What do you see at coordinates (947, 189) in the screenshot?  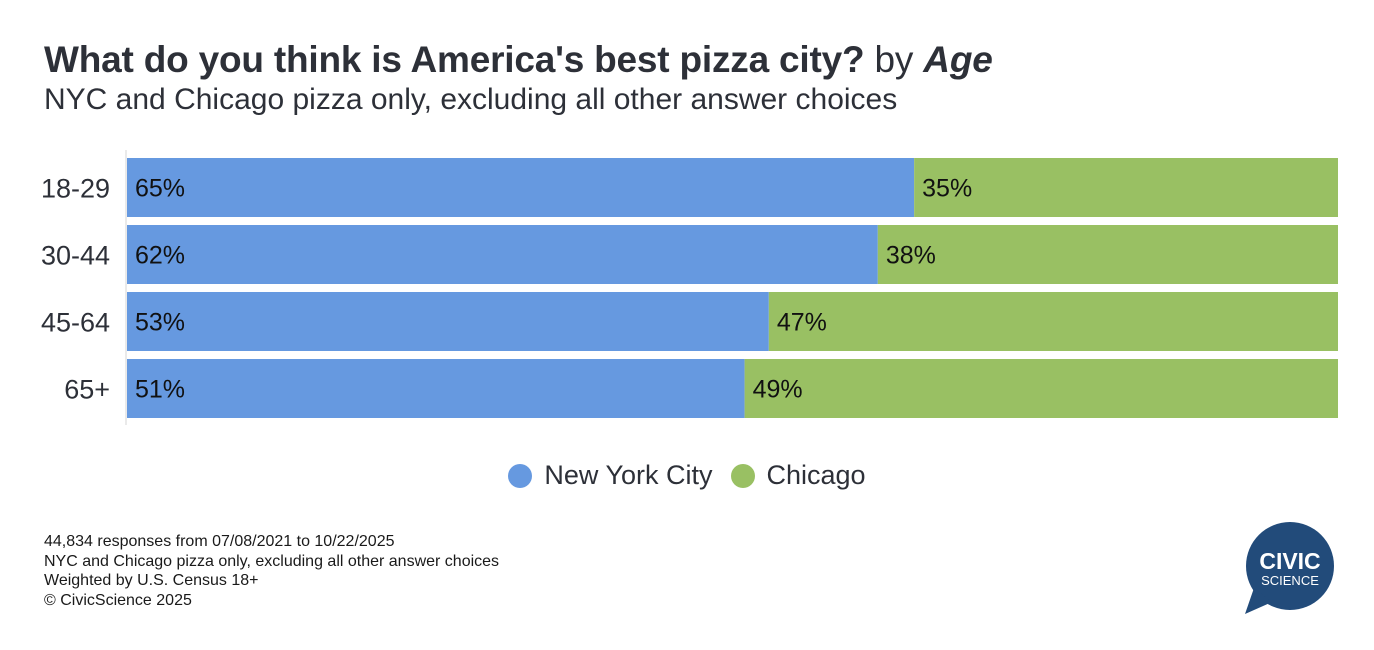 I see `data-label-chicago-18-29: 35%` at bounding box center [947, 189].